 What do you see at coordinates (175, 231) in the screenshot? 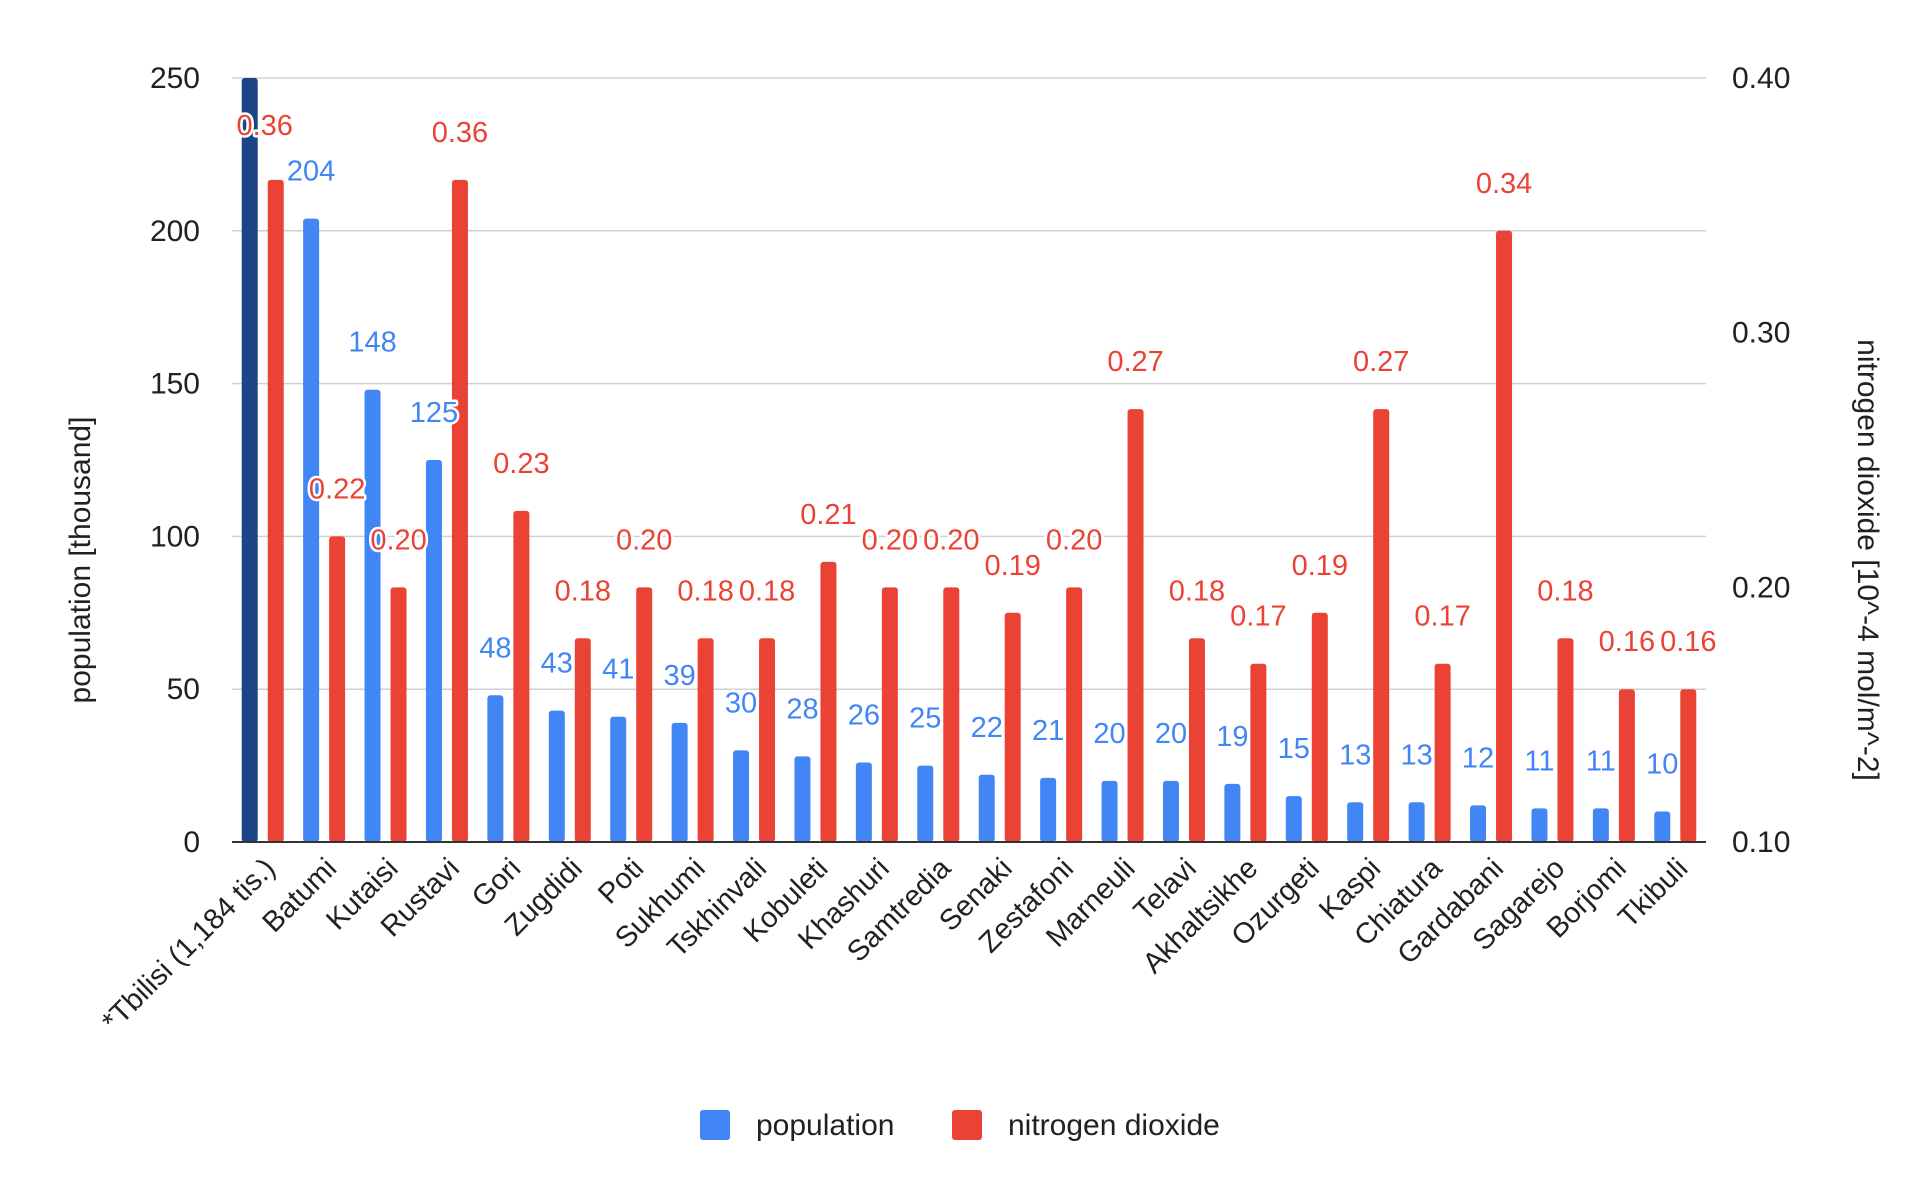
I see `y-tick-label-left: 200` at bounding box center [175, 231].